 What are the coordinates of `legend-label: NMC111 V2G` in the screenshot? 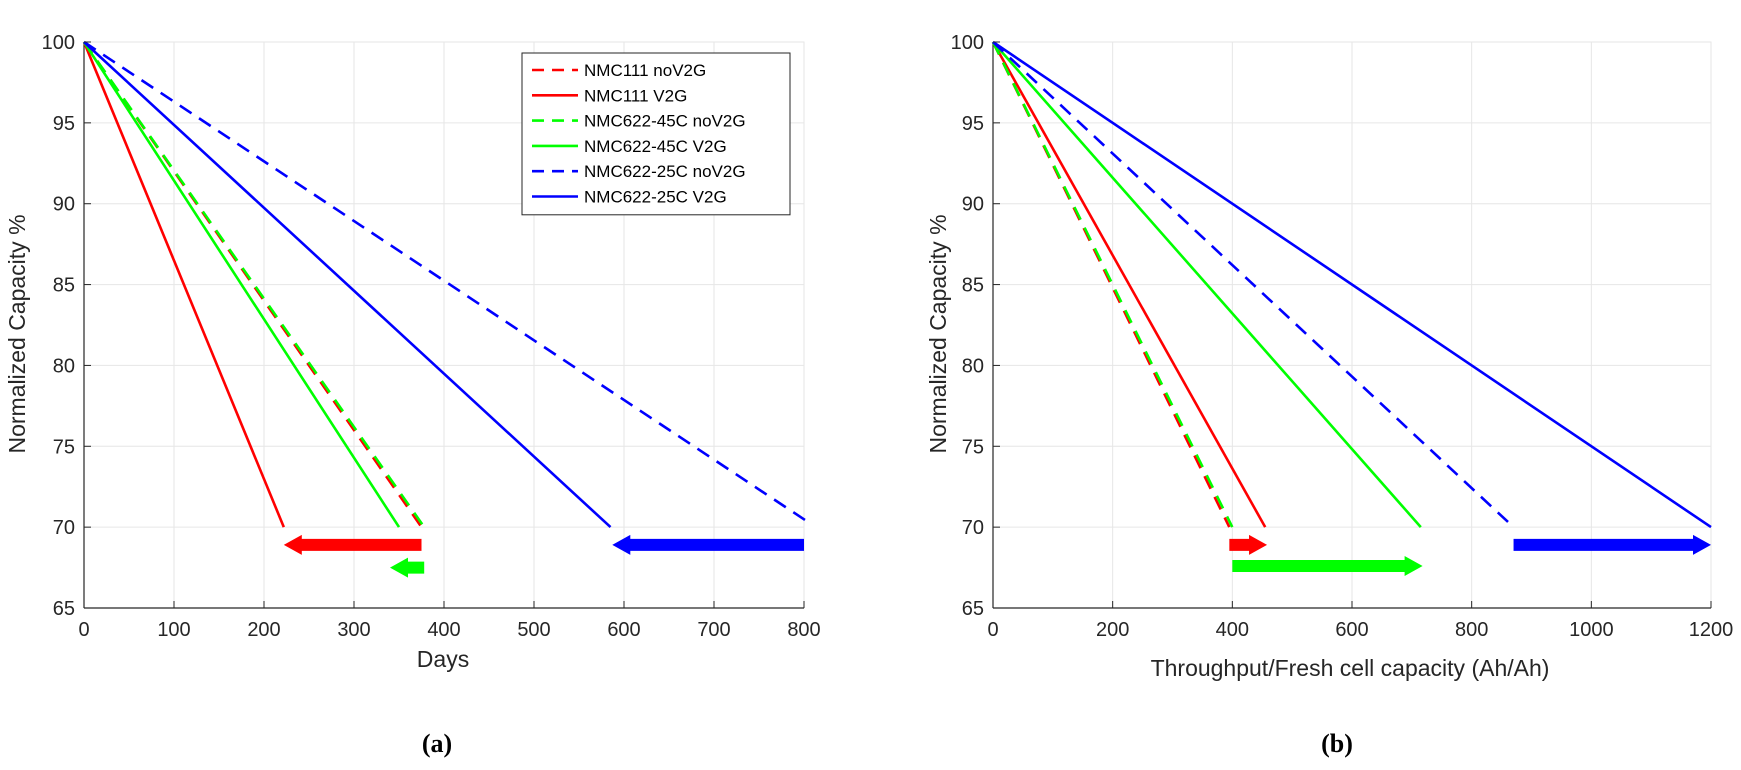 It's located at (635, 95).